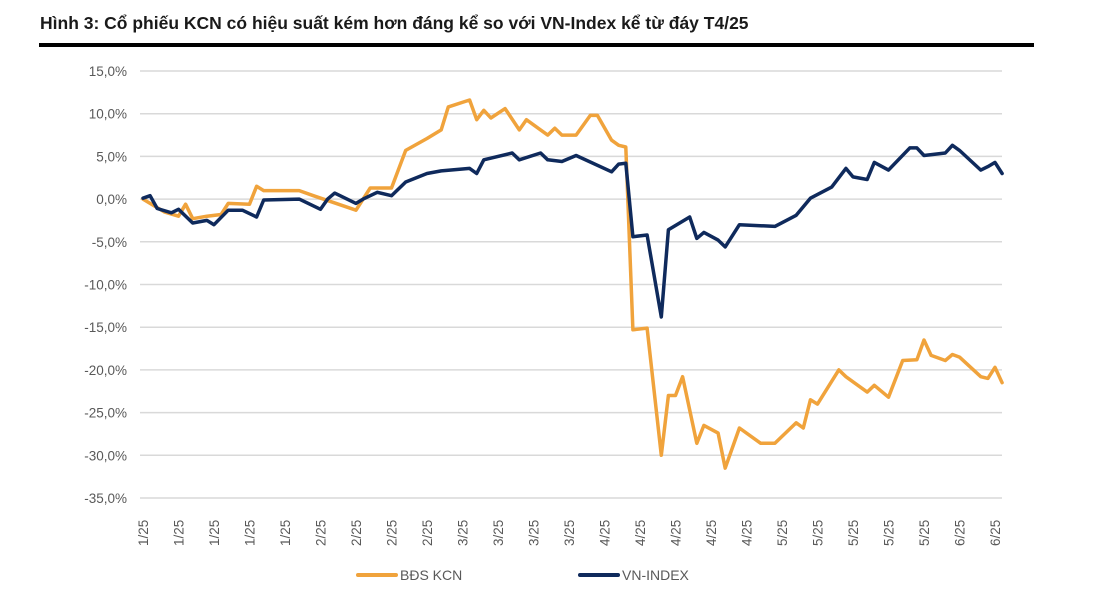 This screenshot has width=1096, height=596. I want to click on y-tick-label: -20,0%, so click(105, 370).